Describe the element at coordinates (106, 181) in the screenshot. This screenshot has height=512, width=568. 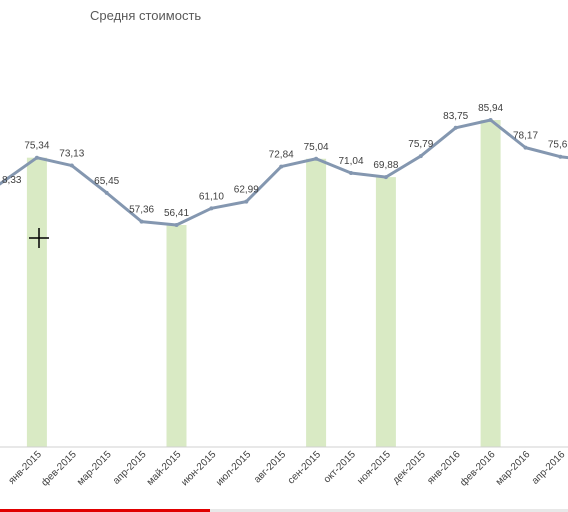
I see `data-label: 65,45` at that location.